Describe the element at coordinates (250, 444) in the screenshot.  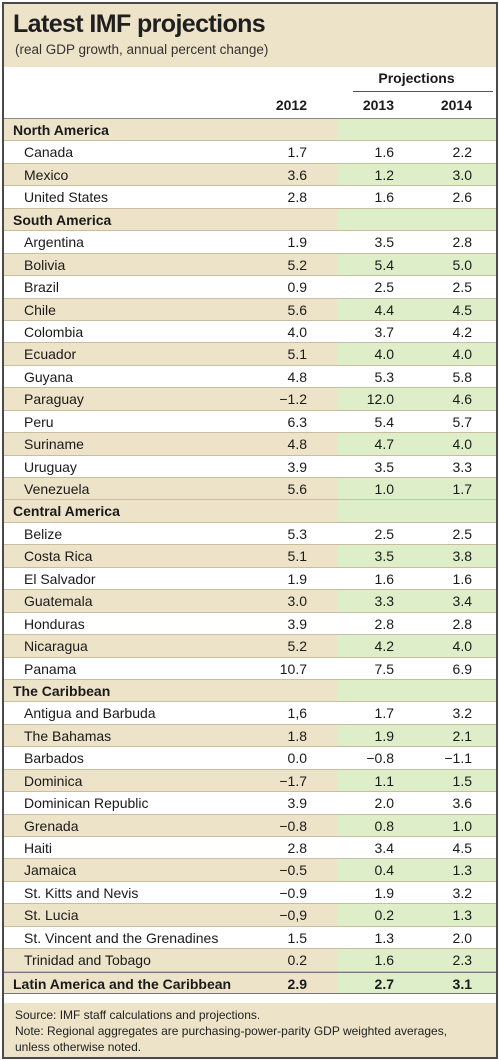
I see `table-row: Suriname 4.8 4.7 4.0` at that location.